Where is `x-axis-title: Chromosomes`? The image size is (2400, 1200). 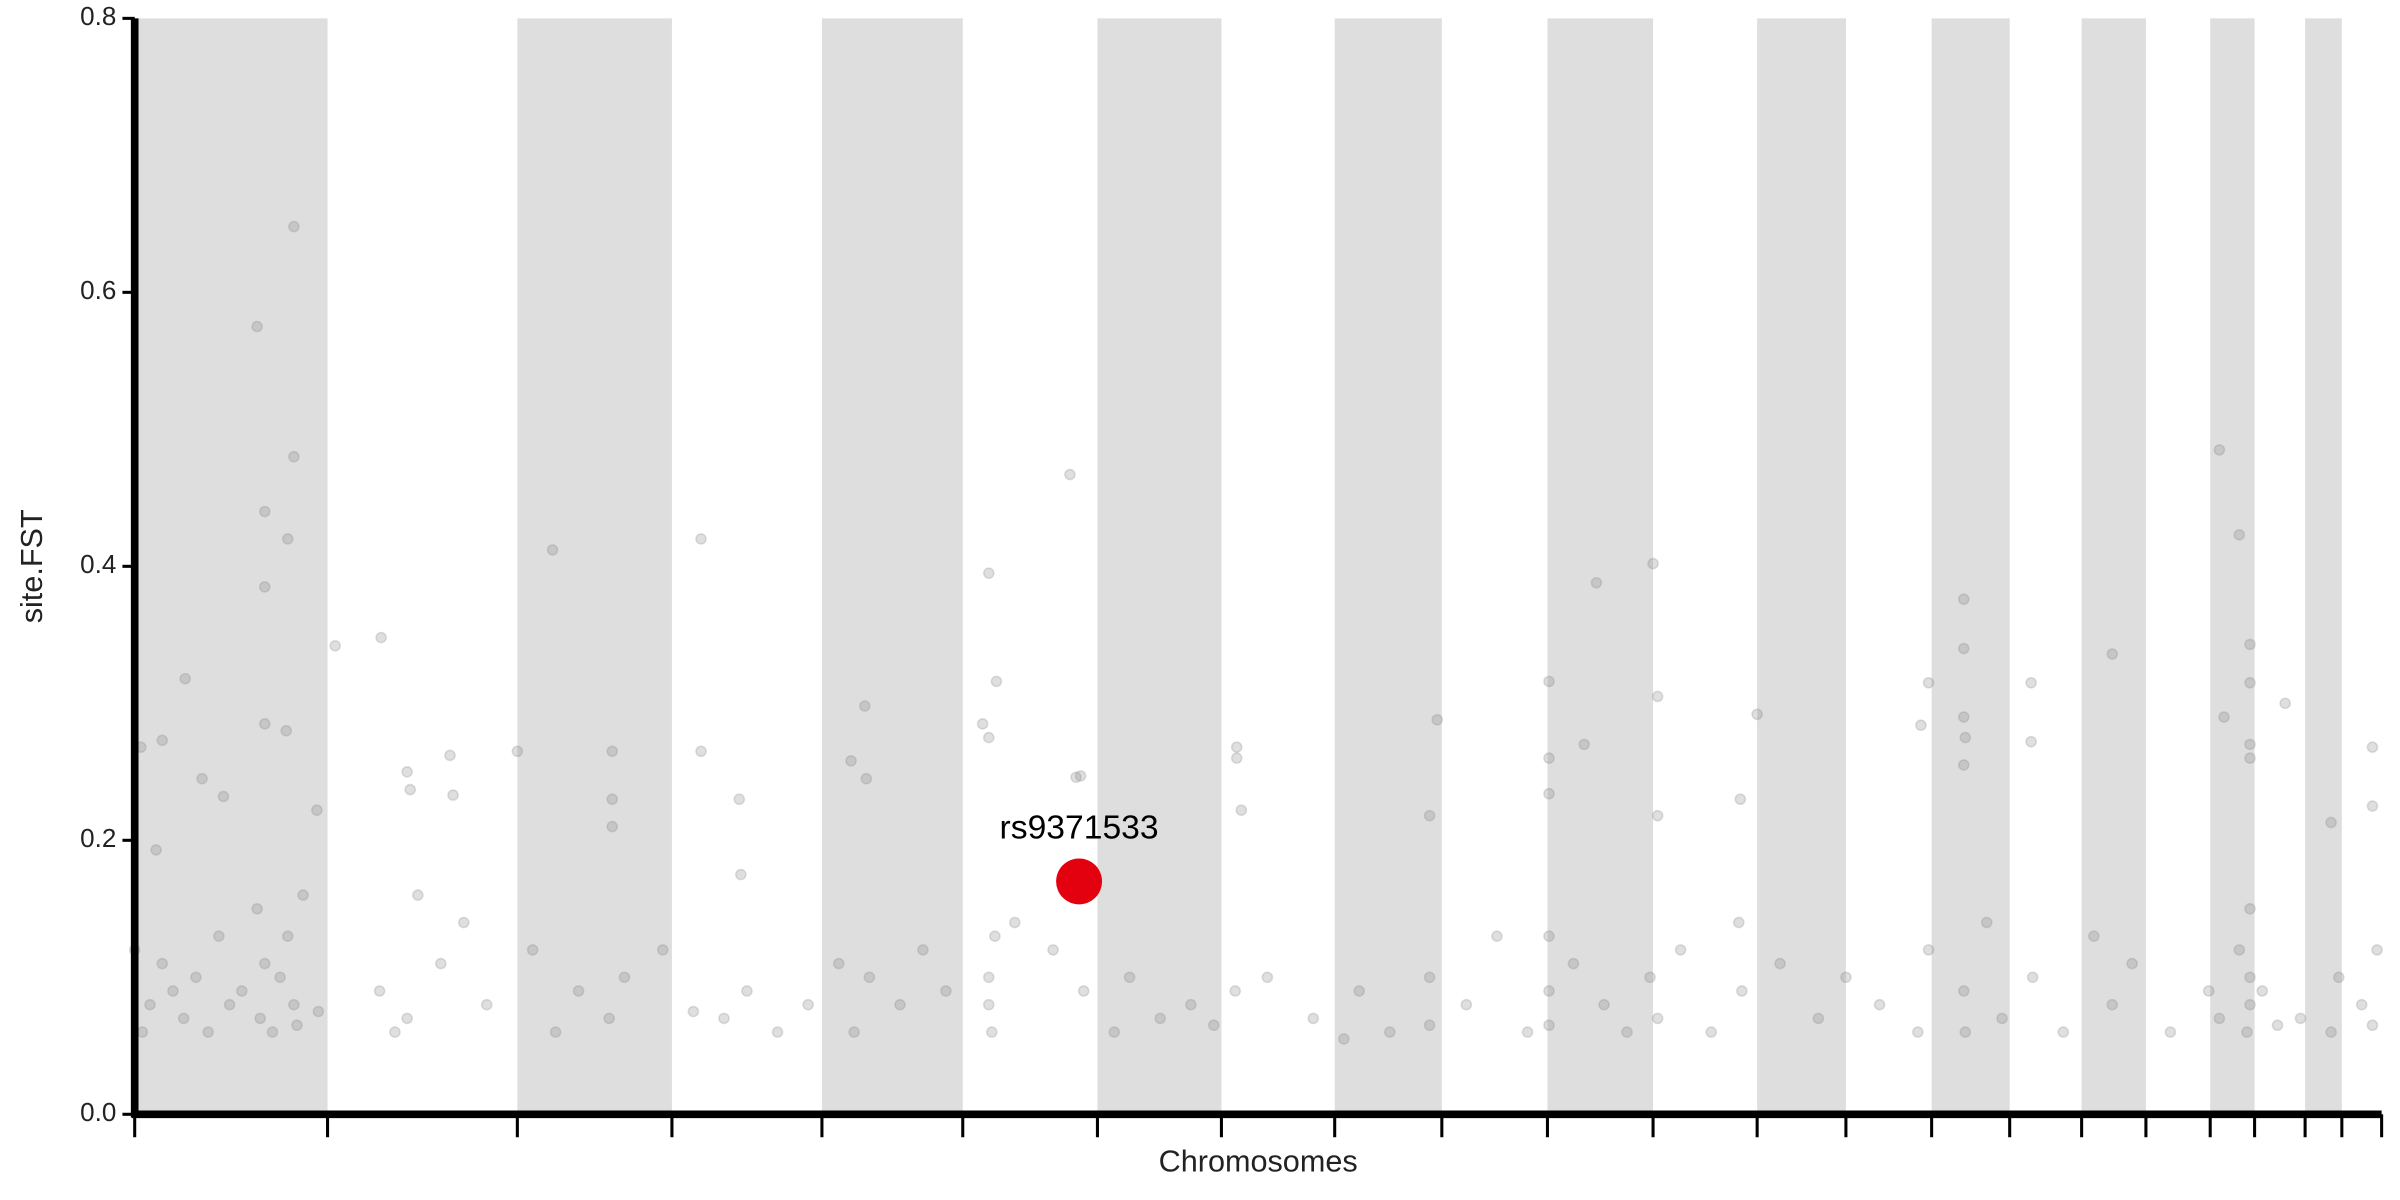 x-axis-title: Chromosomes is located at coordinates (1258, 1161).